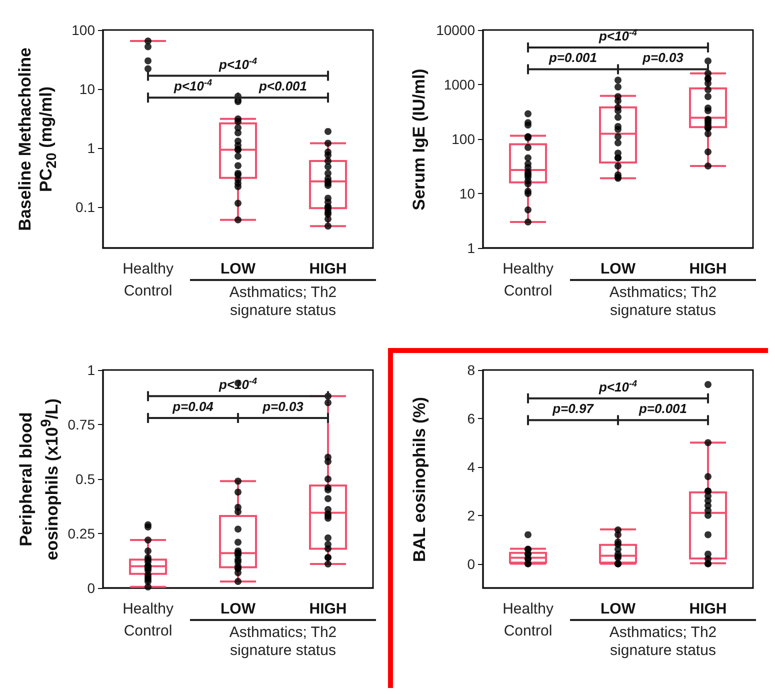 The image size is (775, 694). Describe the element at coordinates (82, 424) in the screenshot. I see `y-tick-label: 0.75` at that location.